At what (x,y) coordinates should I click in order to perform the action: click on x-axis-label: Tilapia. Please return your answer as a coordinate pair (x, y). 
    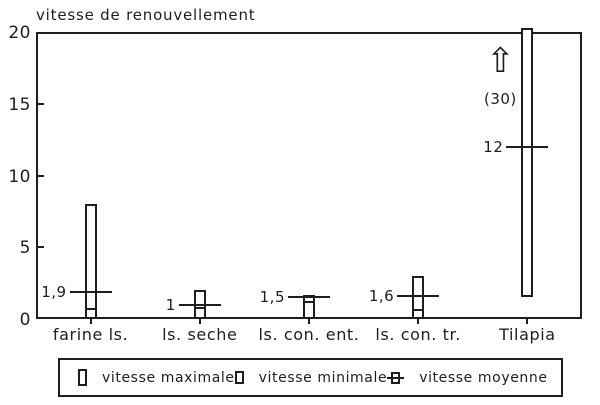
    Looking at the image, I should click on (527, 334).